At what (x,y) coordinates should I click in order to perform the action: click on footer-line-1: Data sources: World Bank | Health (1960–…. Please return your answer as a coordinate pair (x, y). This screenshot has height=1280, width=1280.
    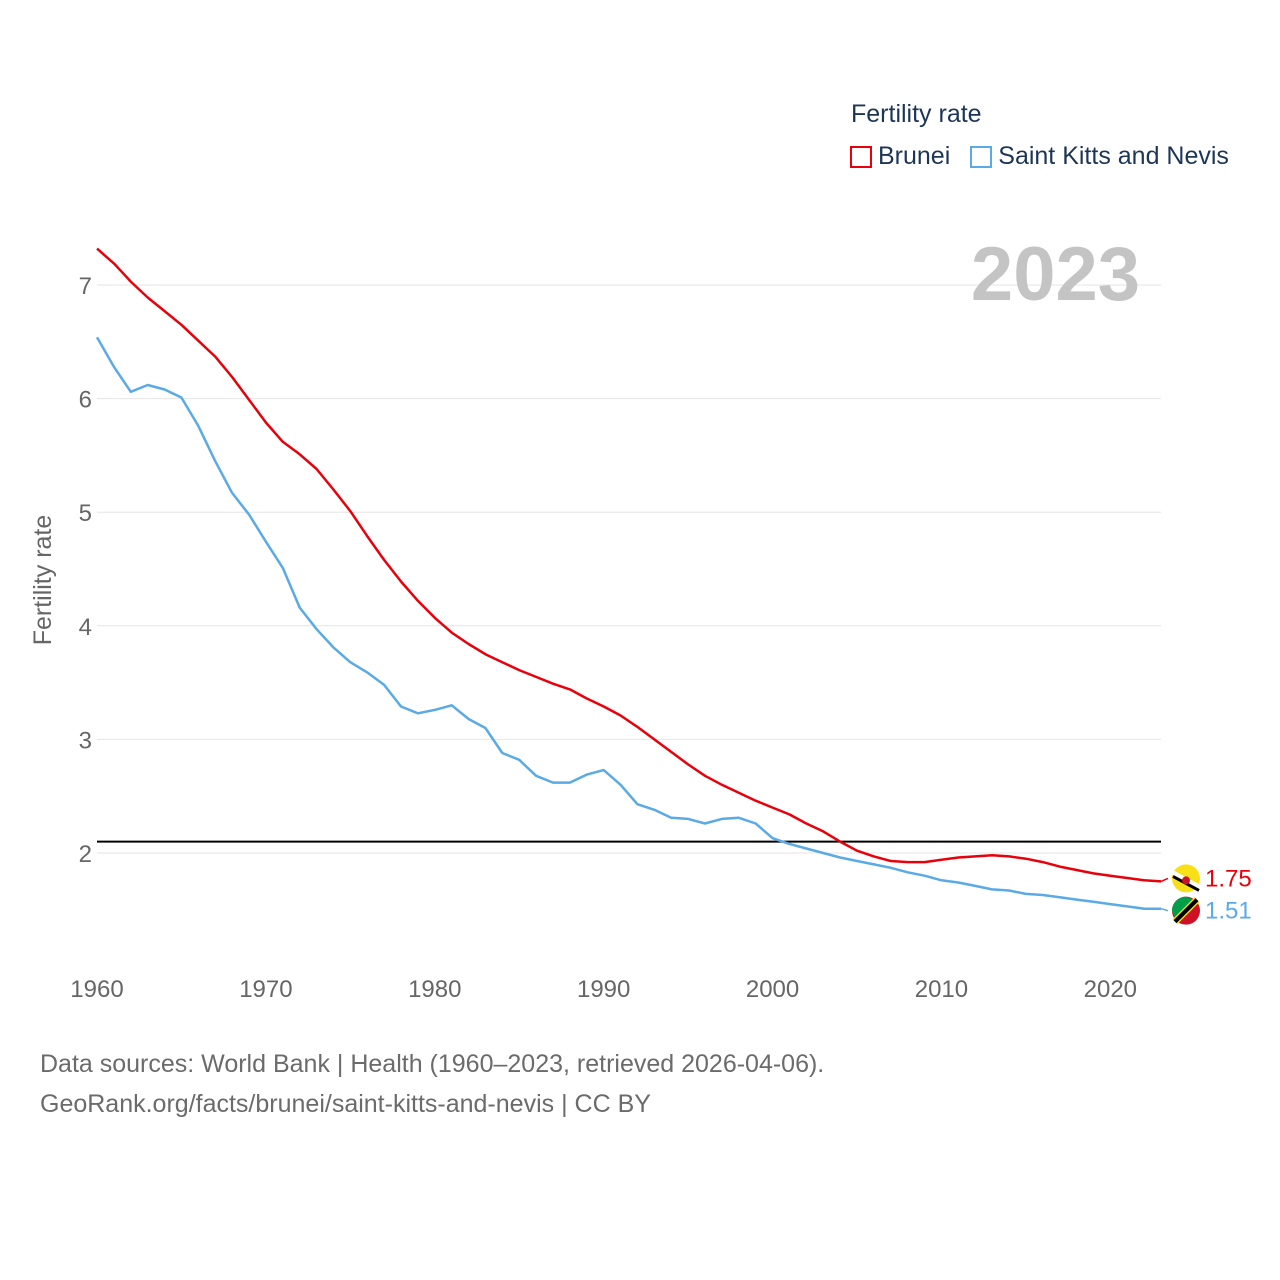
    Looking at the image, I should click on (432, 1064).